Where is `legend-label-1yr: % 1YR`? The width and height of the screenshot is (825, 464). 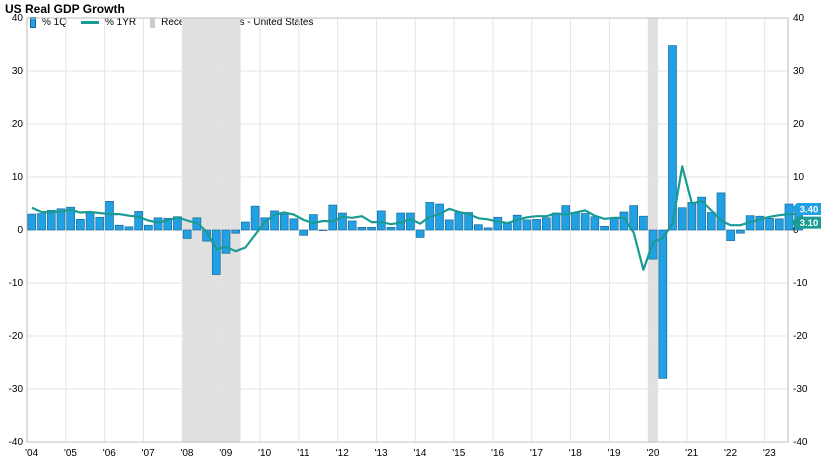 legend-label-1yr: % 1YR is located at coordinates (121, 22).